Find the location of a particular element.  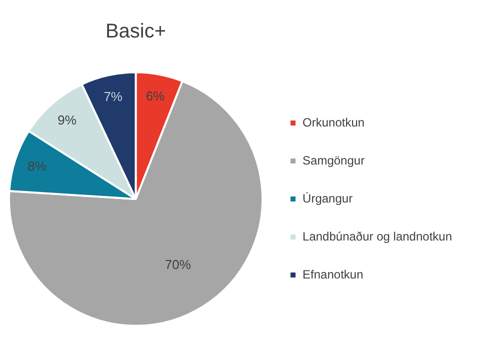

chart-title: Basic+ is located at coordinates (135, 31).